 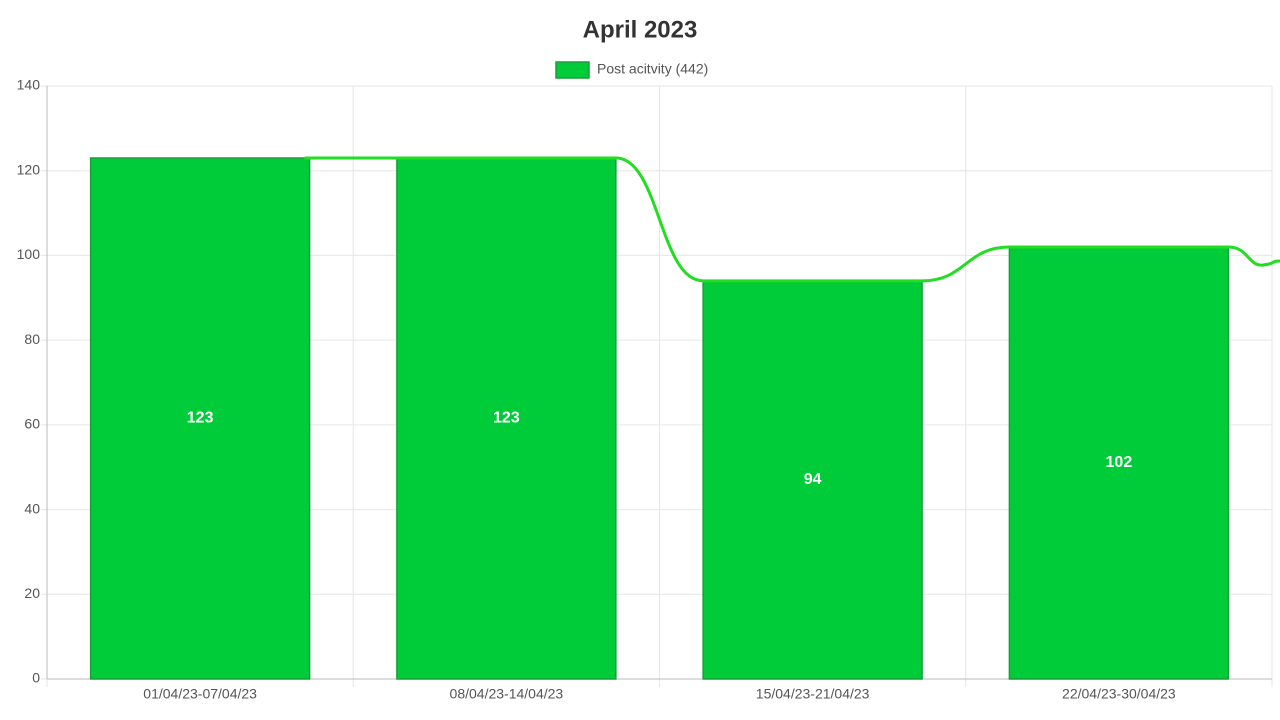 What do you see at coordinates (36, 678) in the screenshot?
I see `y-tick-label: 0` at bounding box center [36, 678].